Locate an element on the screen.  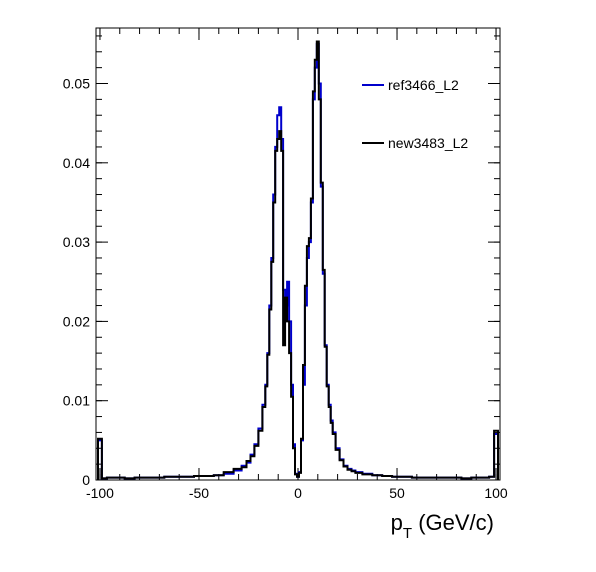
legend-label-new: new3483_L2 is located at coordinates (428, 143).